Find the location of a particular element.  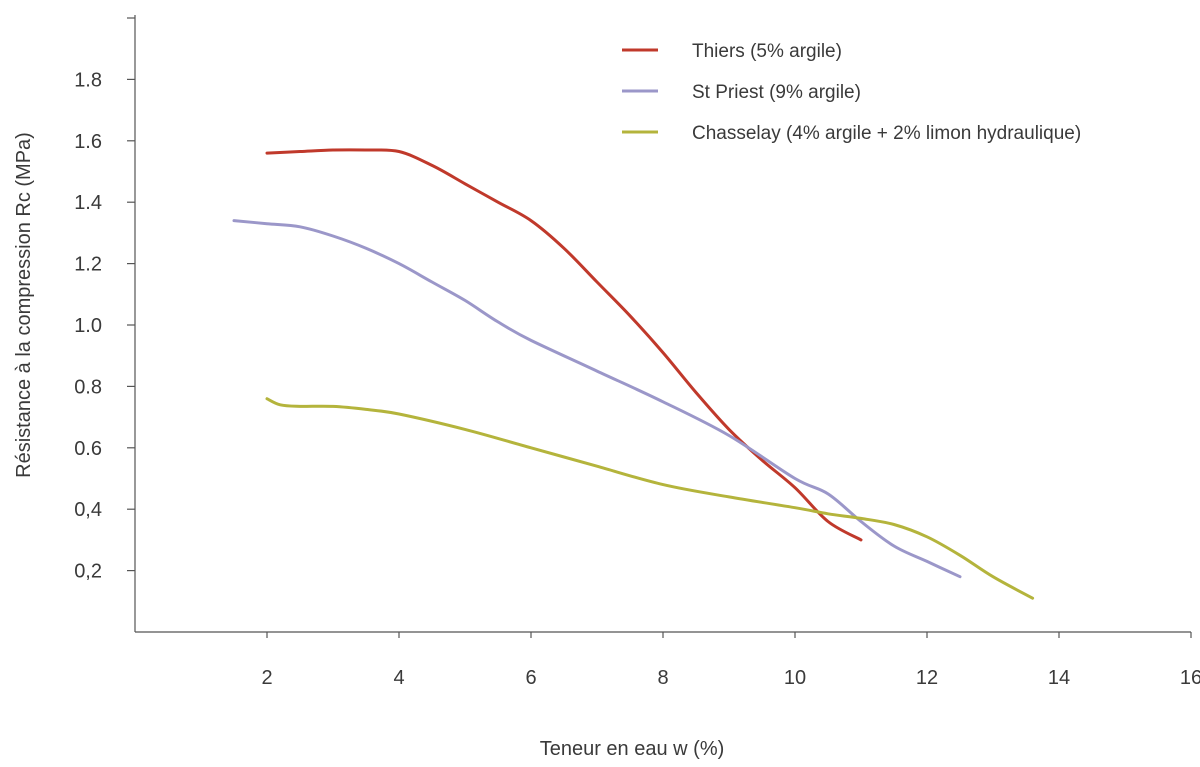

x-tick-label: 16 is located at coordinates (1190, 678).